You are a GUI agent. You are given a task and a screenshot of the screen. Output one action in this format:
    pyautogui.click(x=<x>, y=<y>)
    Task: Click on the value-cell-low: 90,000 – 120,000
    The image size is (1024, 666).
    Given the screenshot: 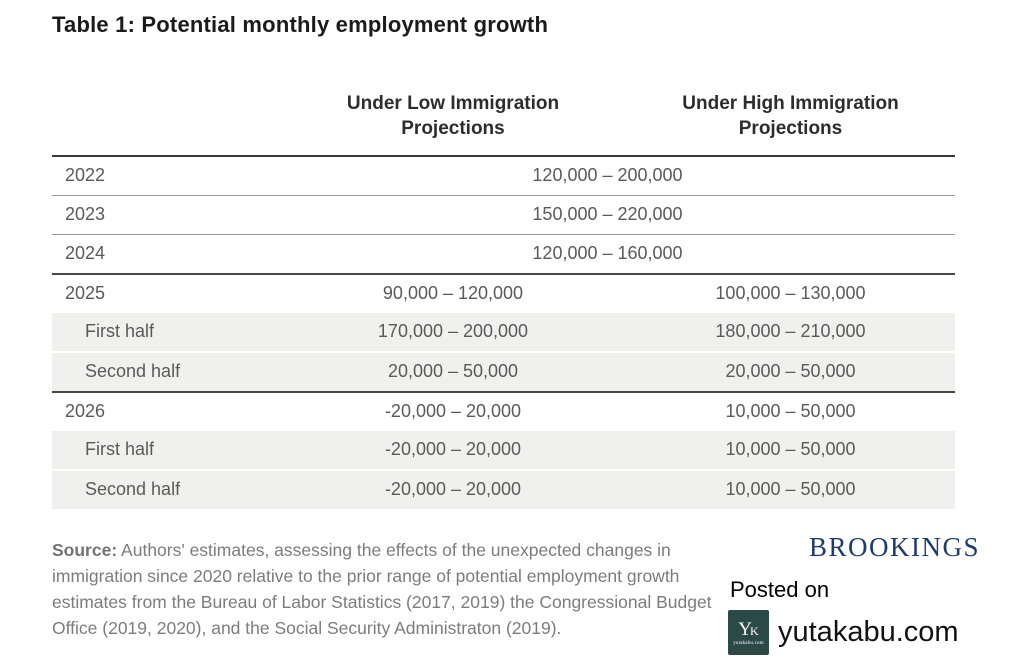 What is the action you would take?
    pyautogui.click(x=453, y=293)
    